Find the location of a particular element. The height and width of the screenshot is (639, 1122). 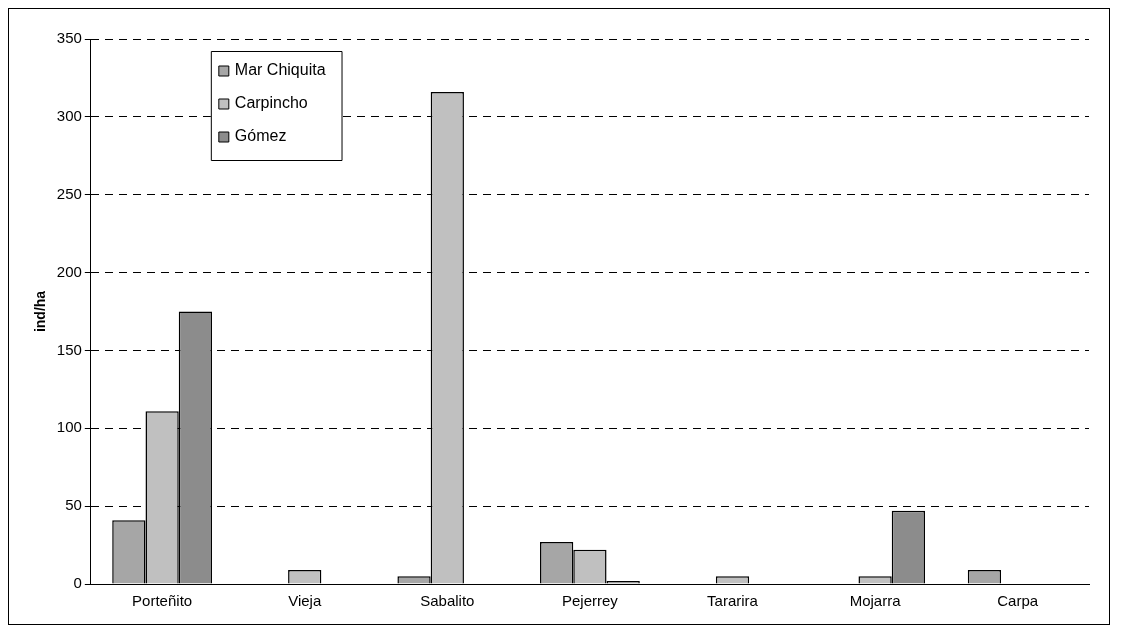

x-tick-label: Pejerrey is located at coordinates (590, 601).